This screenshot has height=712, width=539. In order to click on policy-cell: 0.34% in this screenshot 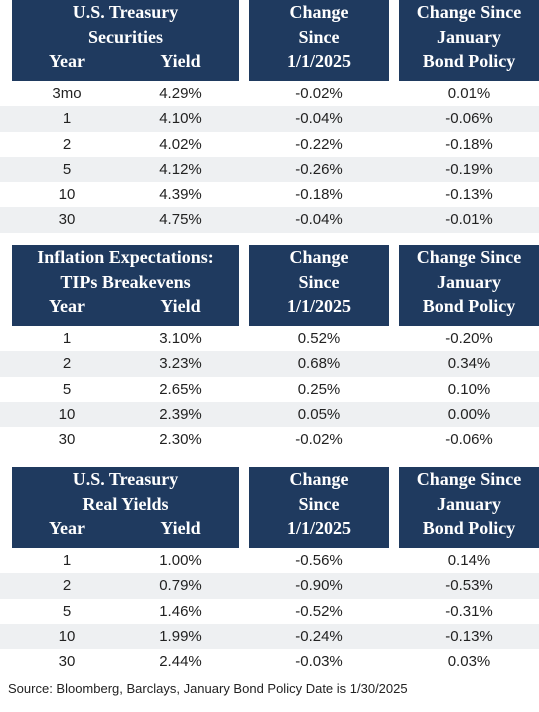, I will do `click(469, 364)`.